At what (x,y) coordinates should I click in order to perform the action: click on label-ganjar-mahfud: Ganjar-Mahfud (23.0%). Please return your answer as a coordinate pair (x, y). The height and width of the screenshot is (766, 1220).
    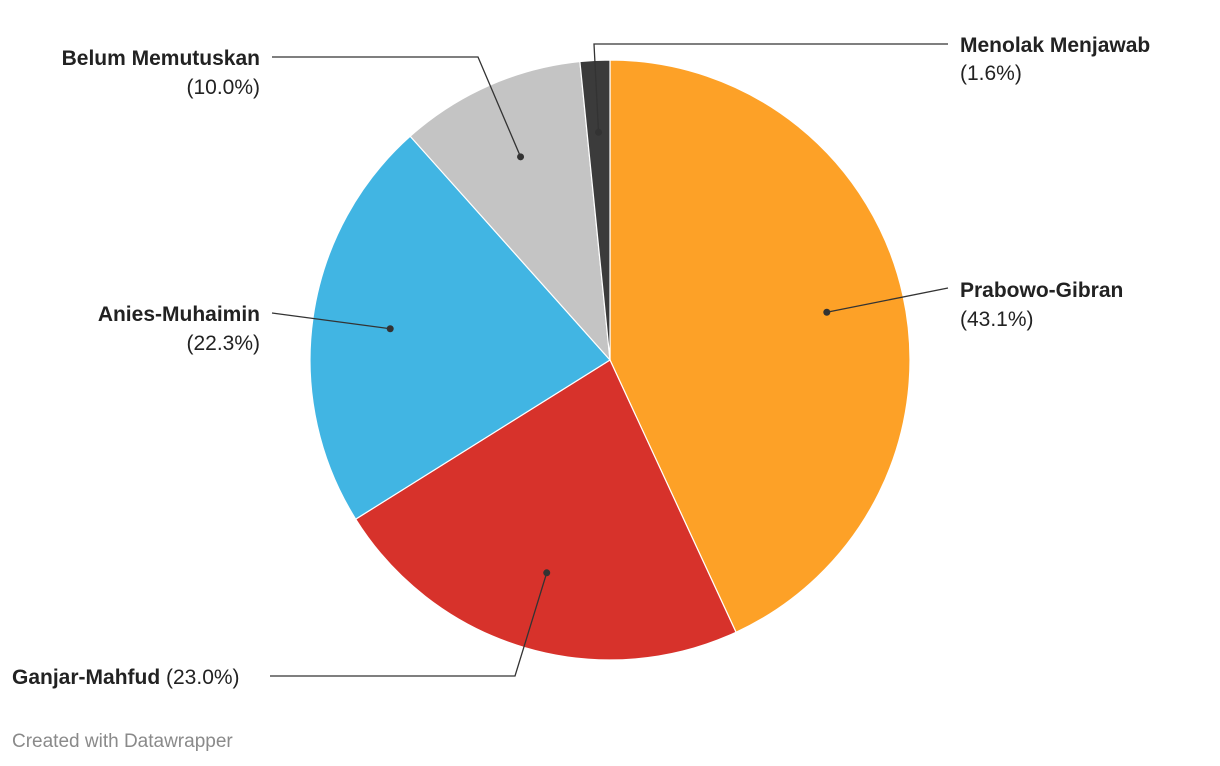
    Looking at the image, I should click on (126, 677).